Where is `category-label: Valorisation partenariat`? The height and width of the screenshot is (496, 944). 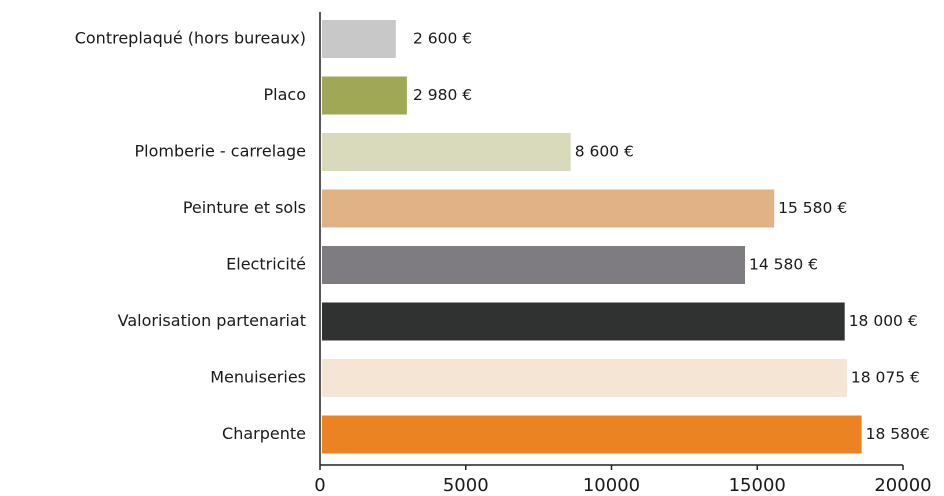 category-label: Valorisation partenariat is located at coordinates (212, 320).